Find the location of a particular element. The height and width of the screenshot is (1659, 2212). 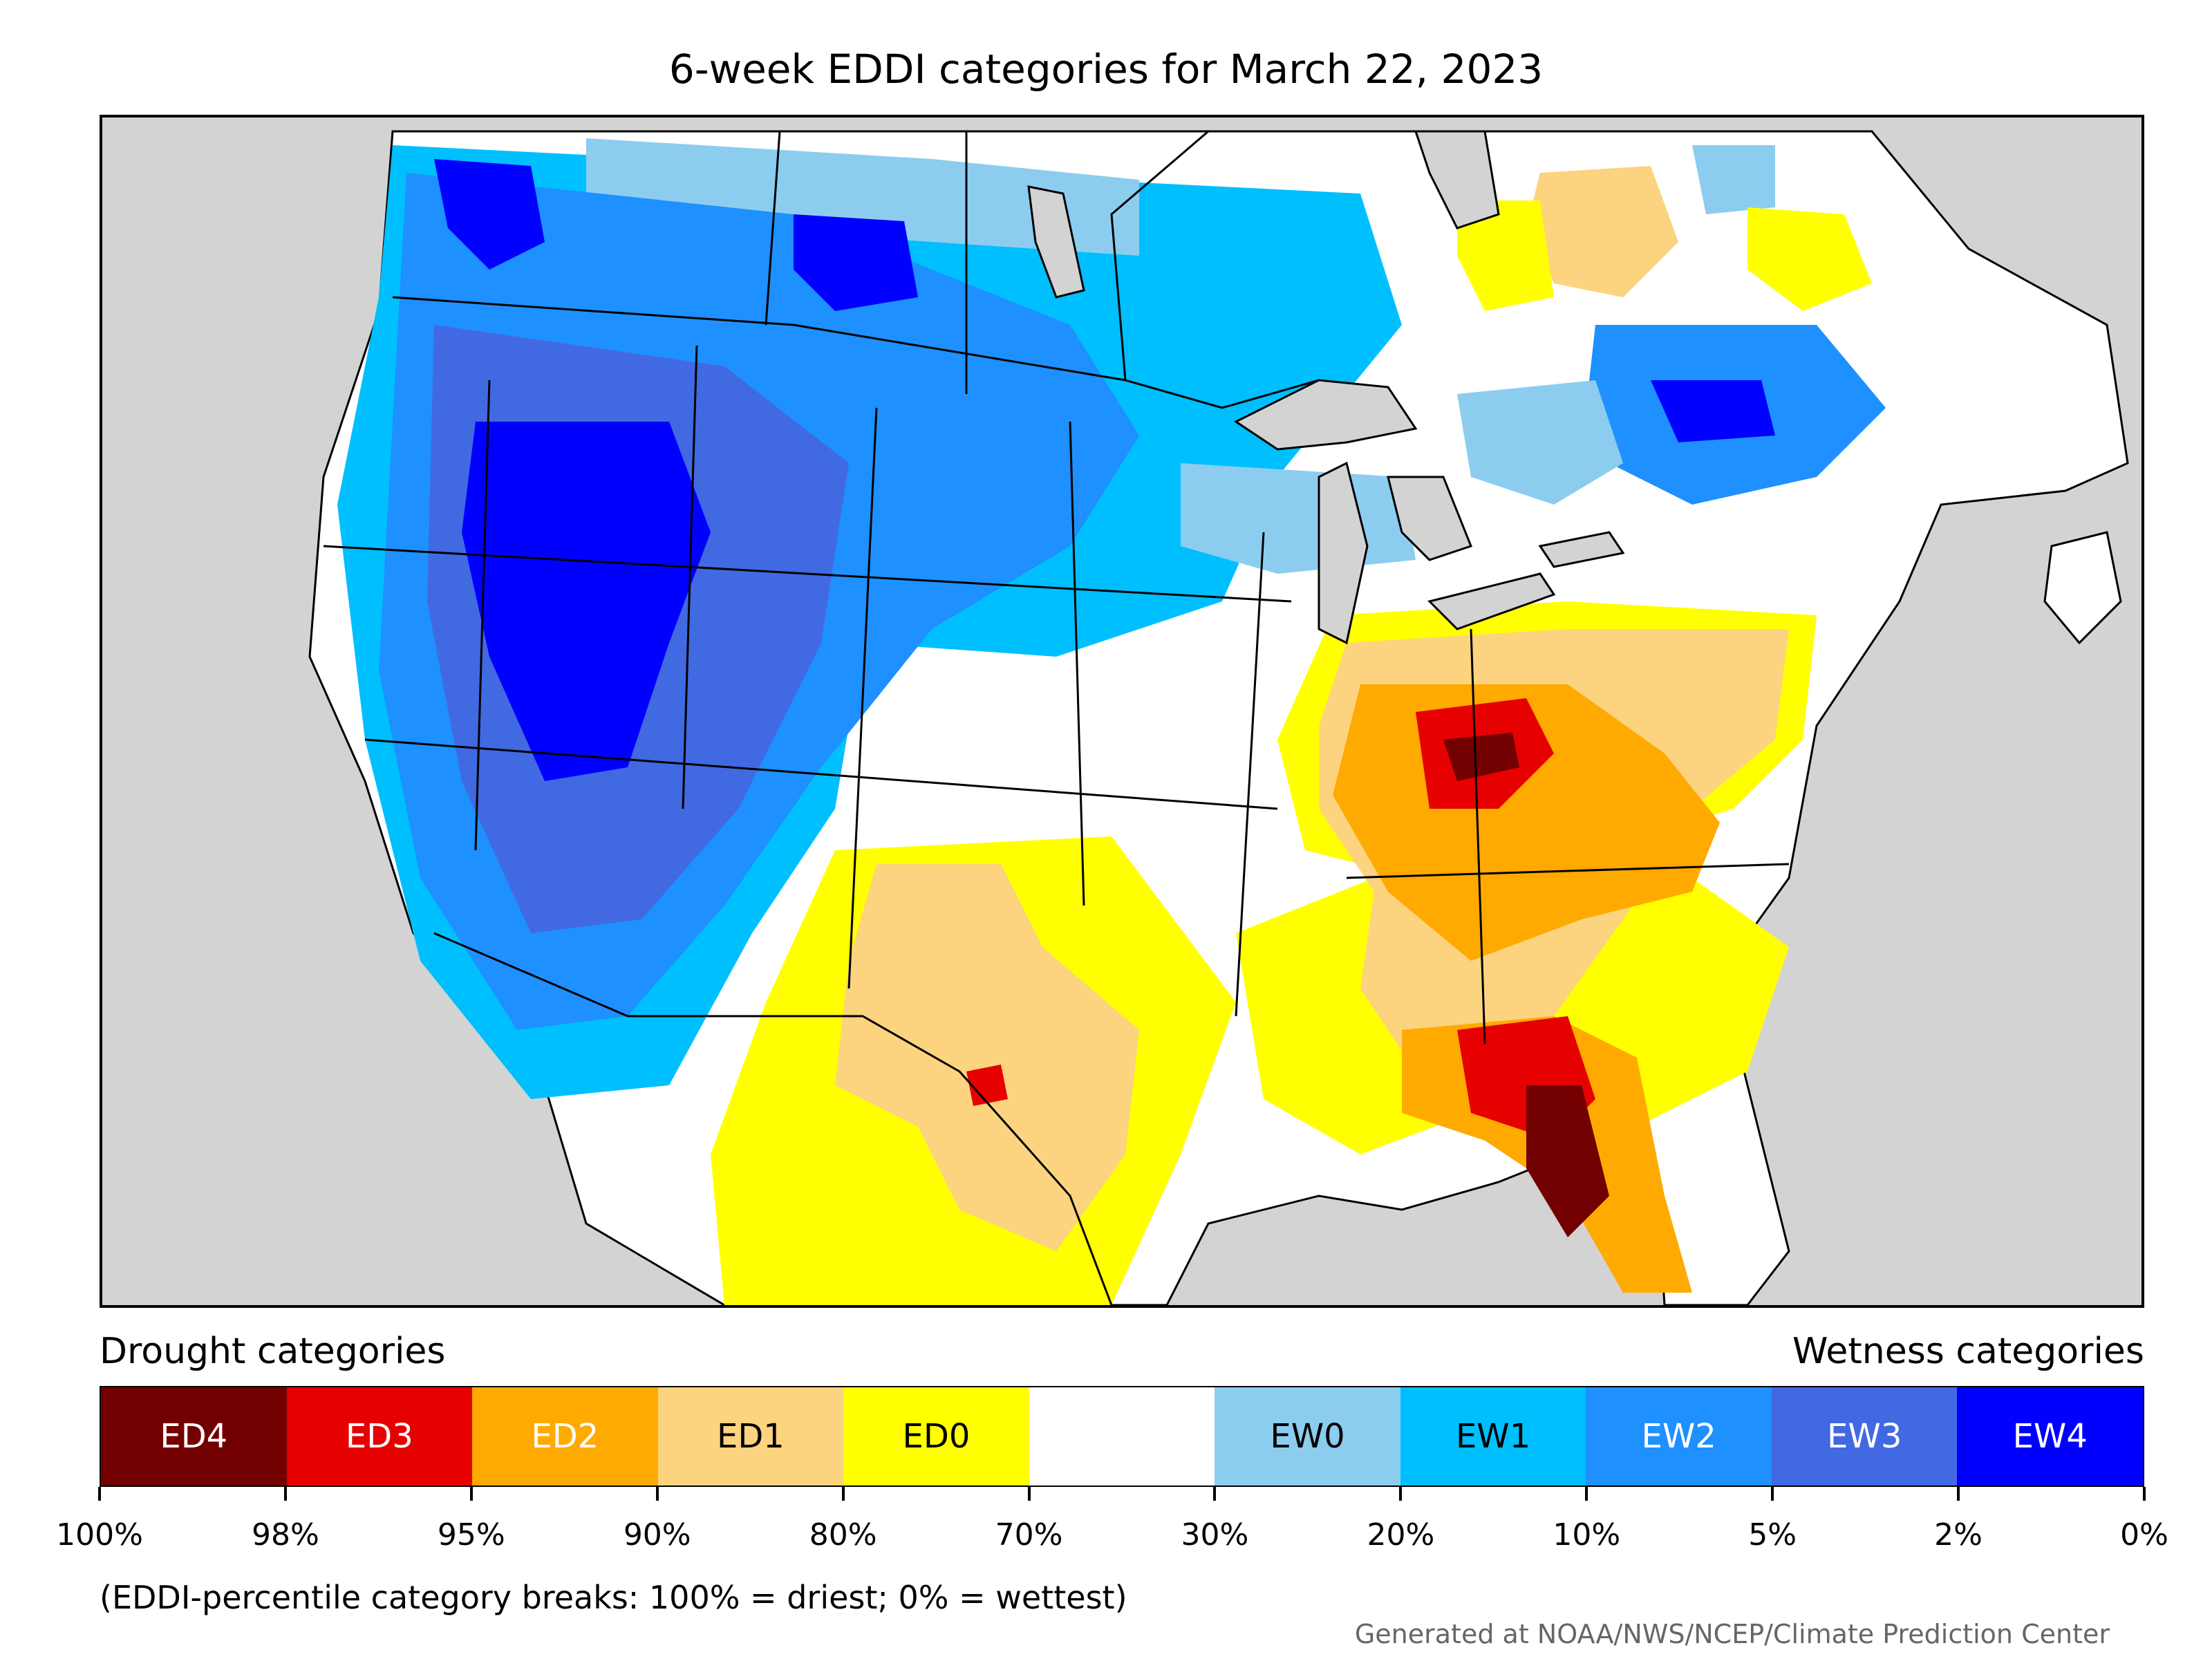

lake-huron is located at coordinates (1429, 518).